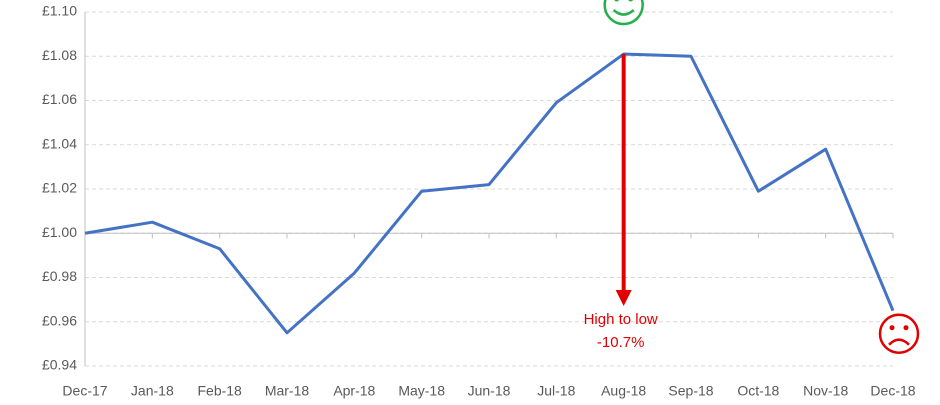 This screenshot has width=940, height=405. Describe the element at coordinates (621, 342) in the screenshot. I see `annotation-text: -10.7%` at that location.